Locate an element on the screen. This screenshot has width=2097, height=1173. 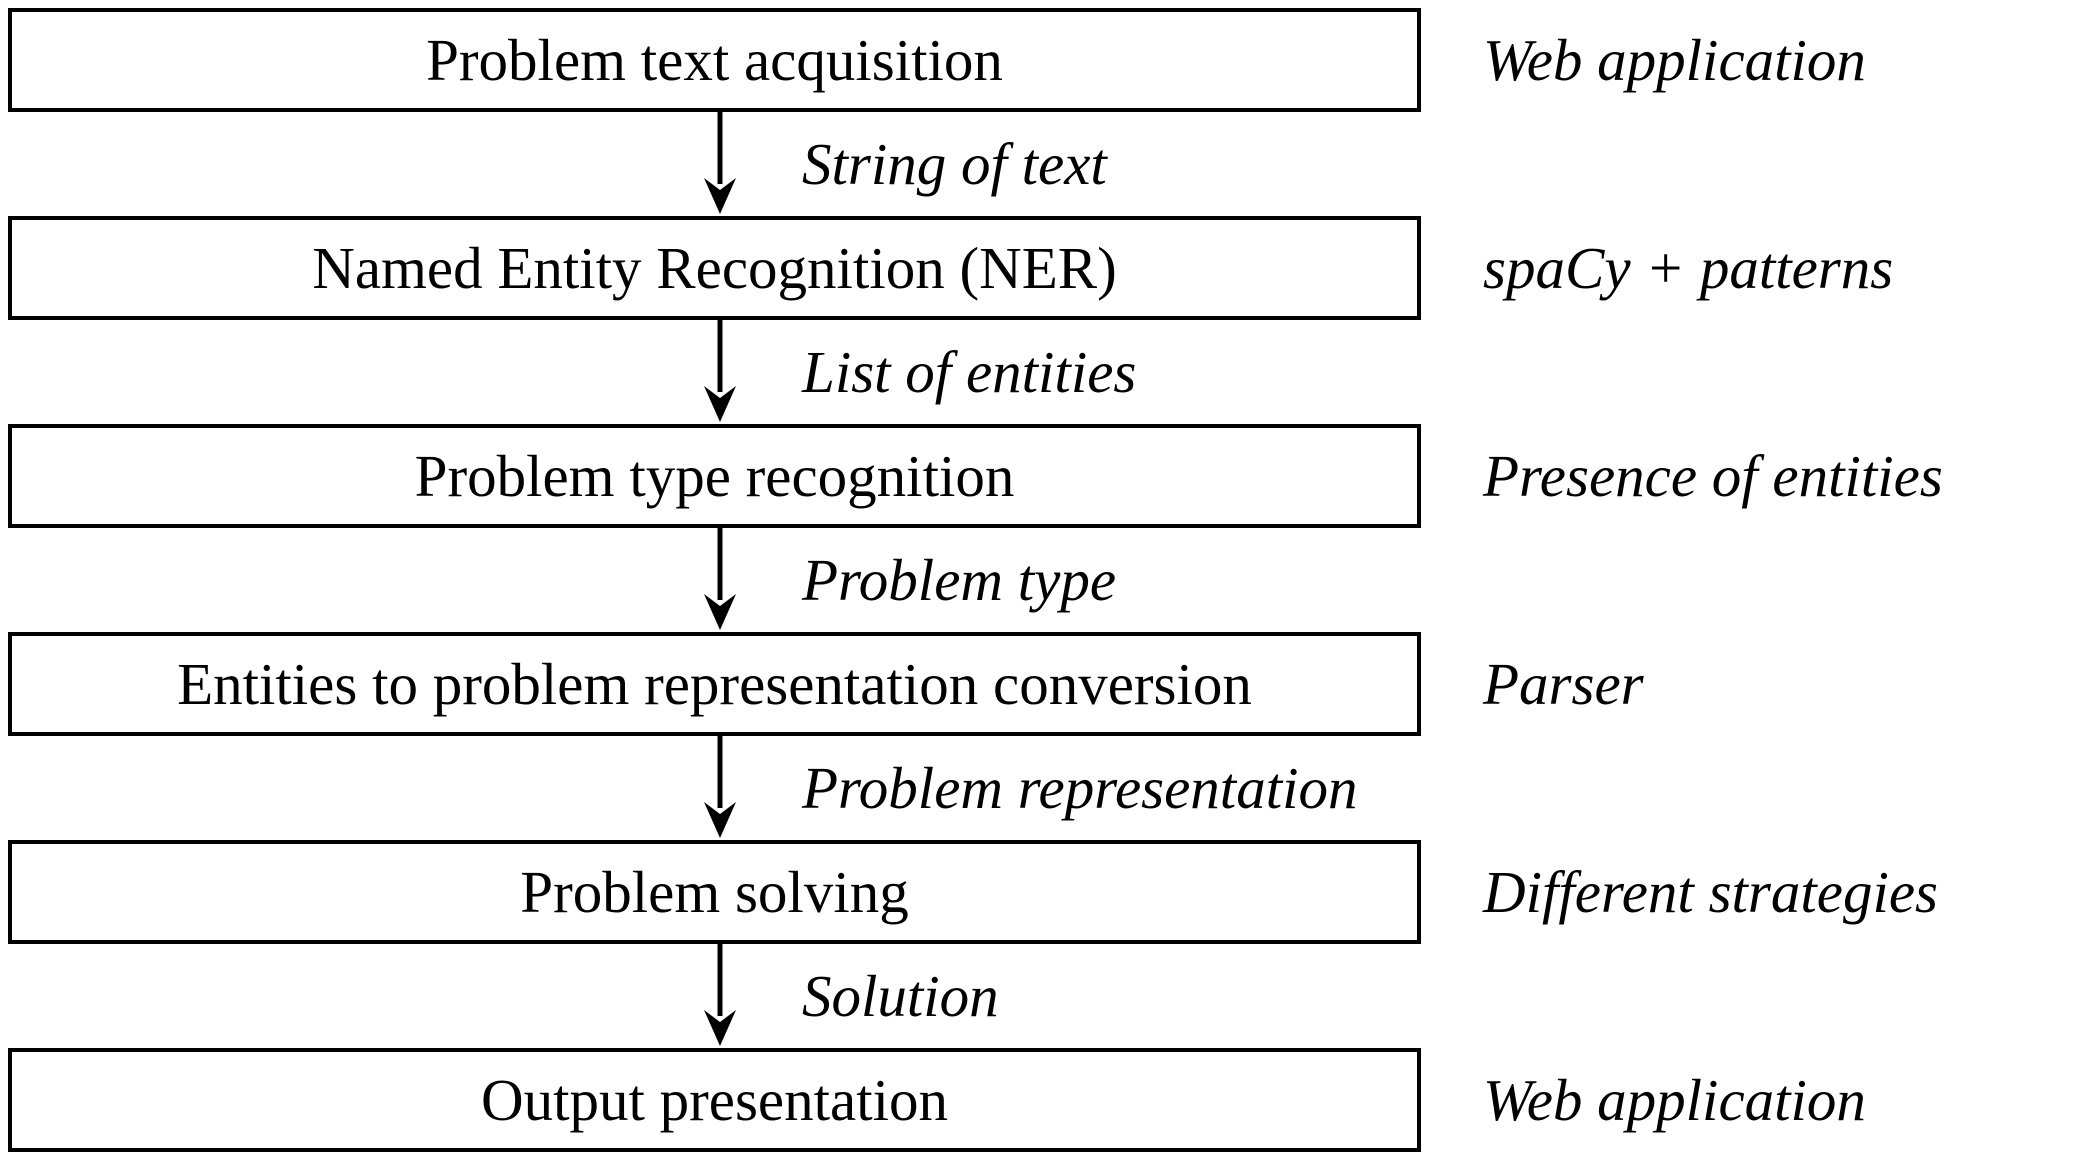
stage-box-text-acquisition: Problem text acquisition is located at coordinates (714, 60).